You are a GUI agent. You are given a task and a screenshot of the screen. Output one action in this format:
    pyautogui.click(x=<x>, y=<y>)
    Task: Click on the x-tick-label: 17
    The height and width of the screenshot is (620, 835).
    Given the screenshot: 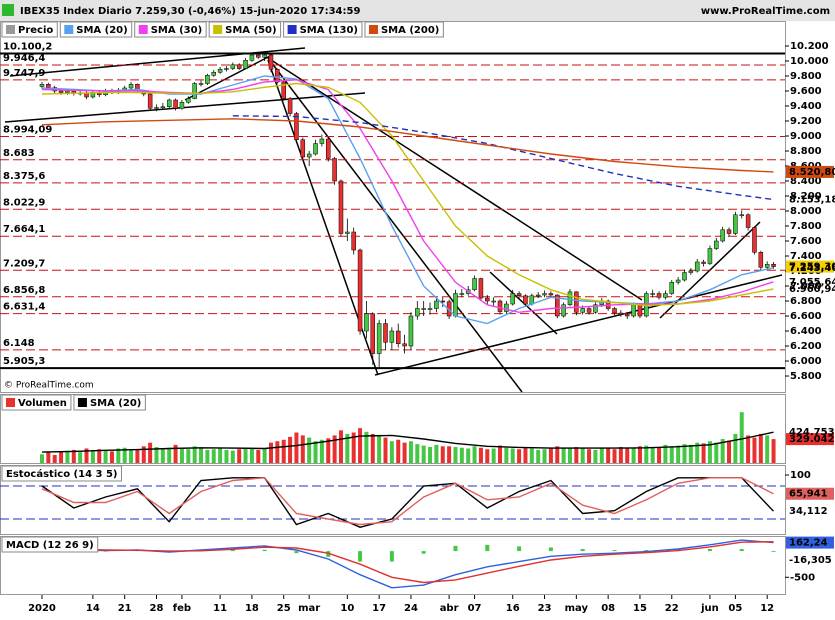 What is the action you would take?
    pyautogui.click(x=379, y=608)
    